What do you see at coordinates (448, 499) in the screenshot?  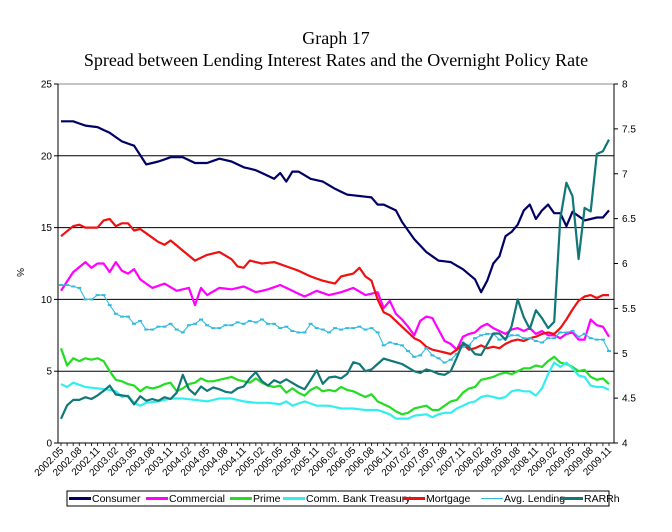 I see `legend-label-mortgage: Mortgage` at bounding box center [448, 499].